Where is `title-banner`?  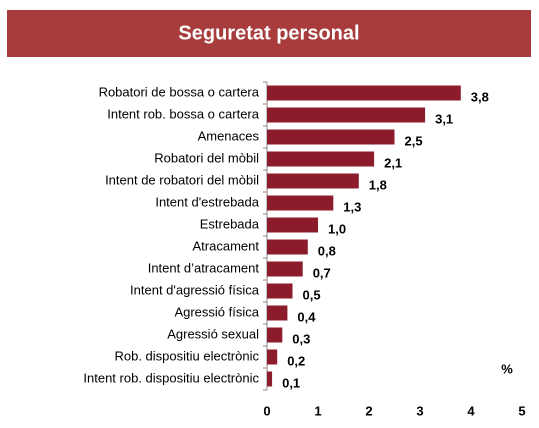 title-banner is located at coordinates (269, 33).